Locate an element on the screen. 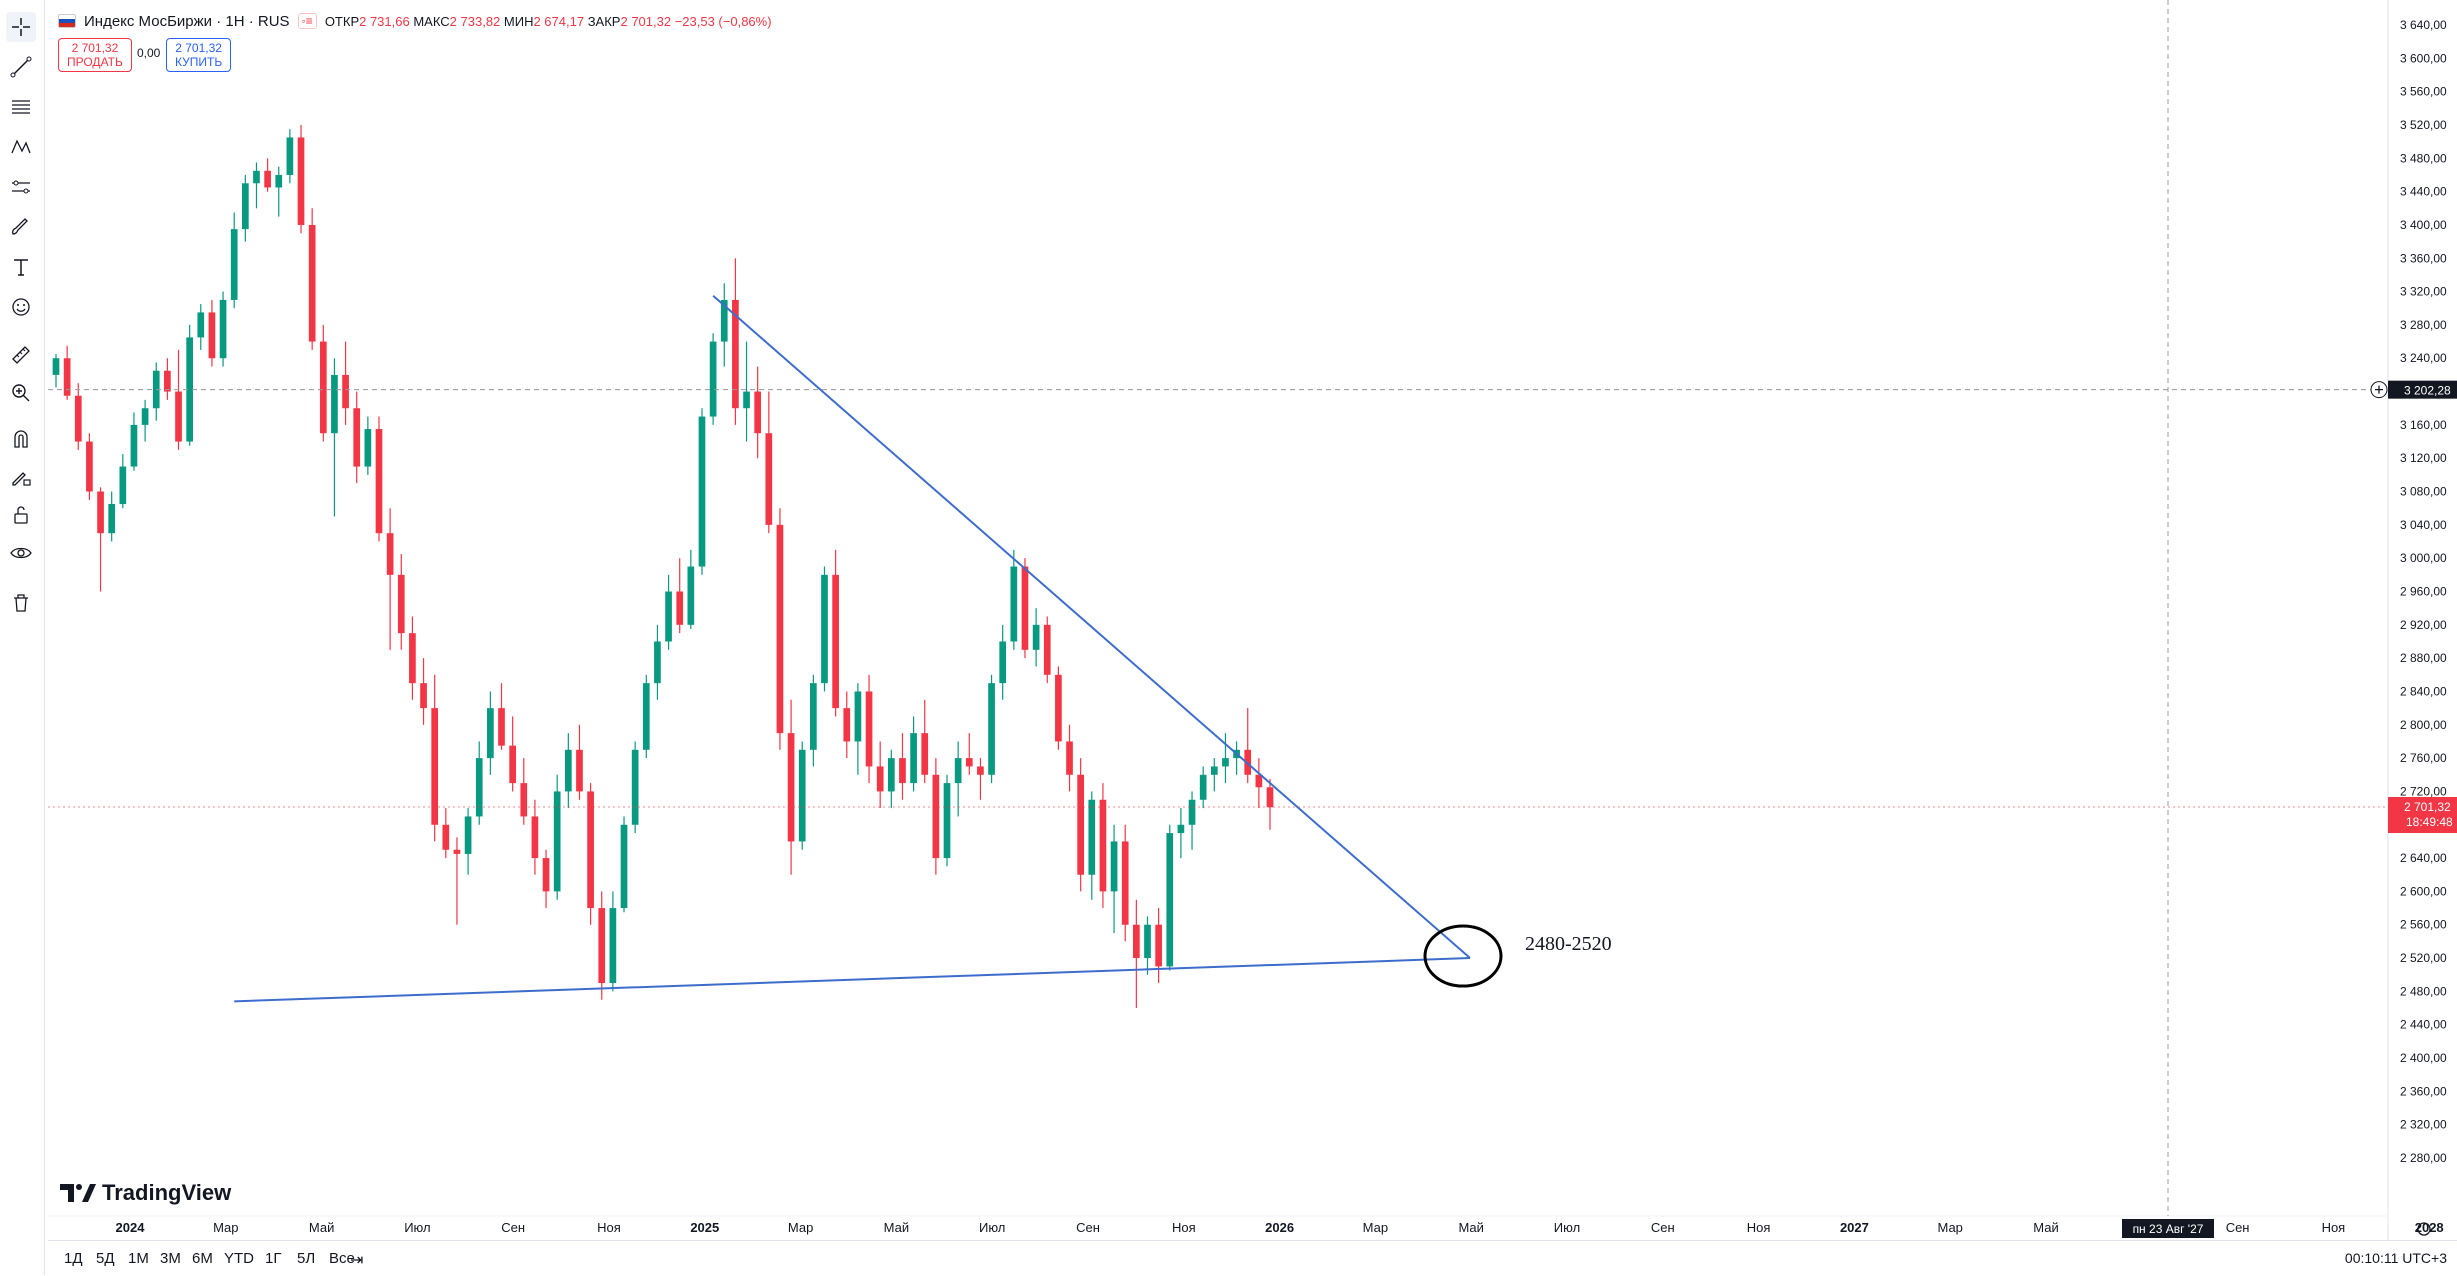  price-tick-label: 2 320,00 is located at coordinates (2423, 1125).